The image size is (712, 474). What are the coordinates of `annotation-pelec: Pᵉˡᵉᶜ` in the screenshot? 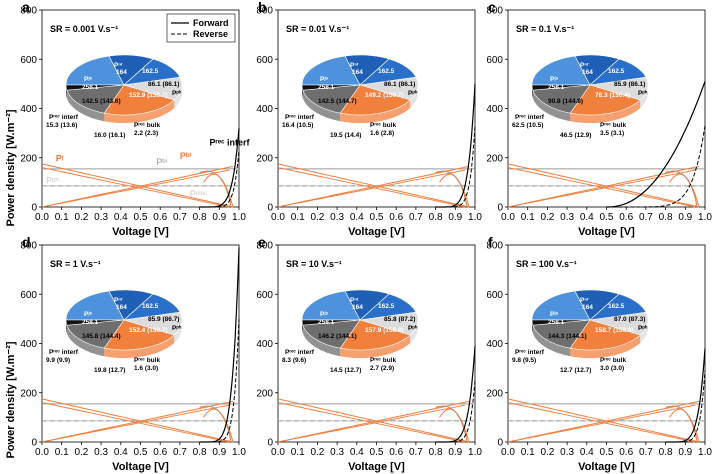 It's located at (198, 194).